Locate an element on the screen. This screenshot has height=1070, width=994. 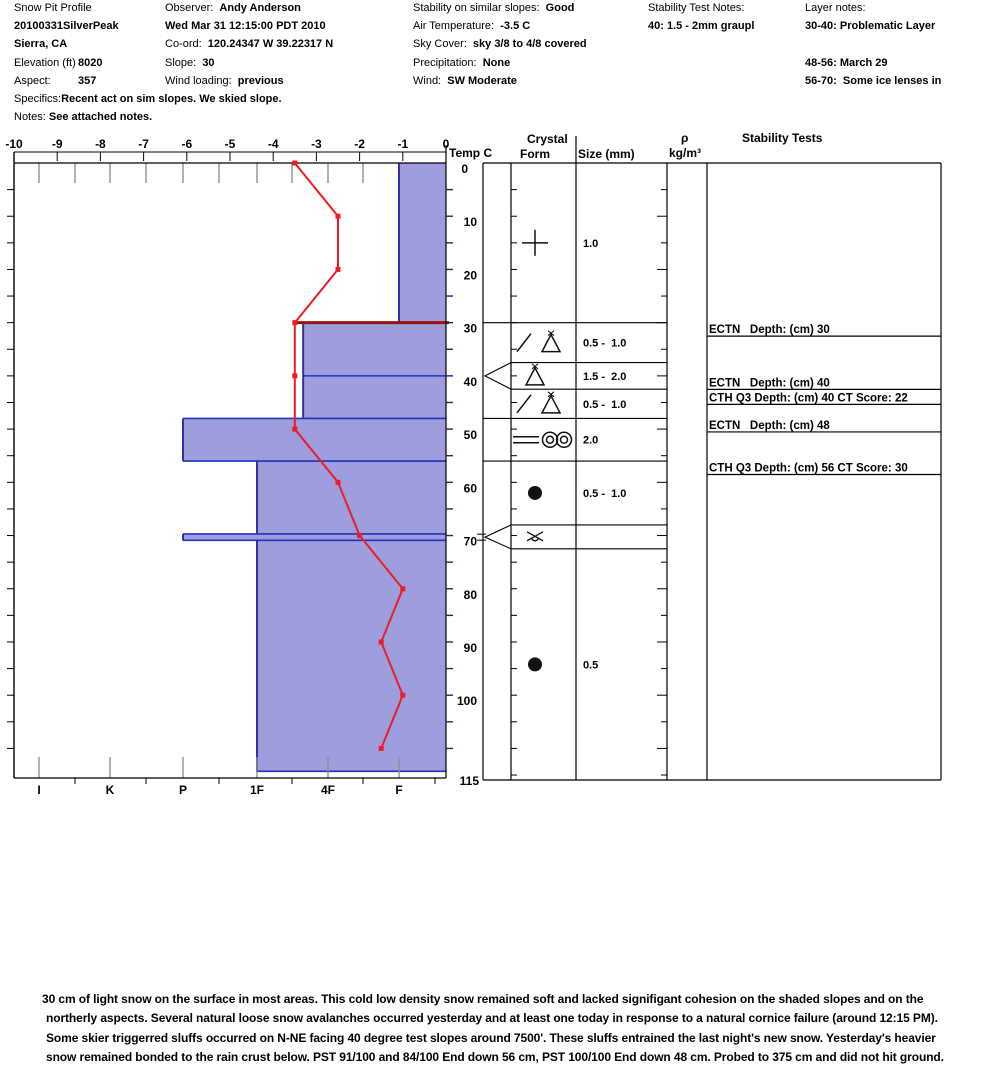
grain-symbol-rounded-grain-dot is located at coordinates (535, 664).